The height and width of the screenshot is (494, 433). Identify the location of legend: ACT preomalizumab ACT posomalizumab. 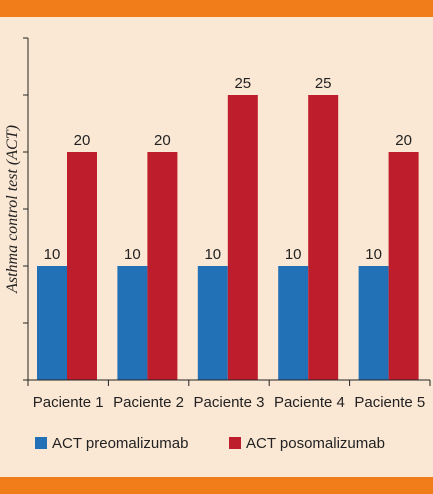
(210, 443).